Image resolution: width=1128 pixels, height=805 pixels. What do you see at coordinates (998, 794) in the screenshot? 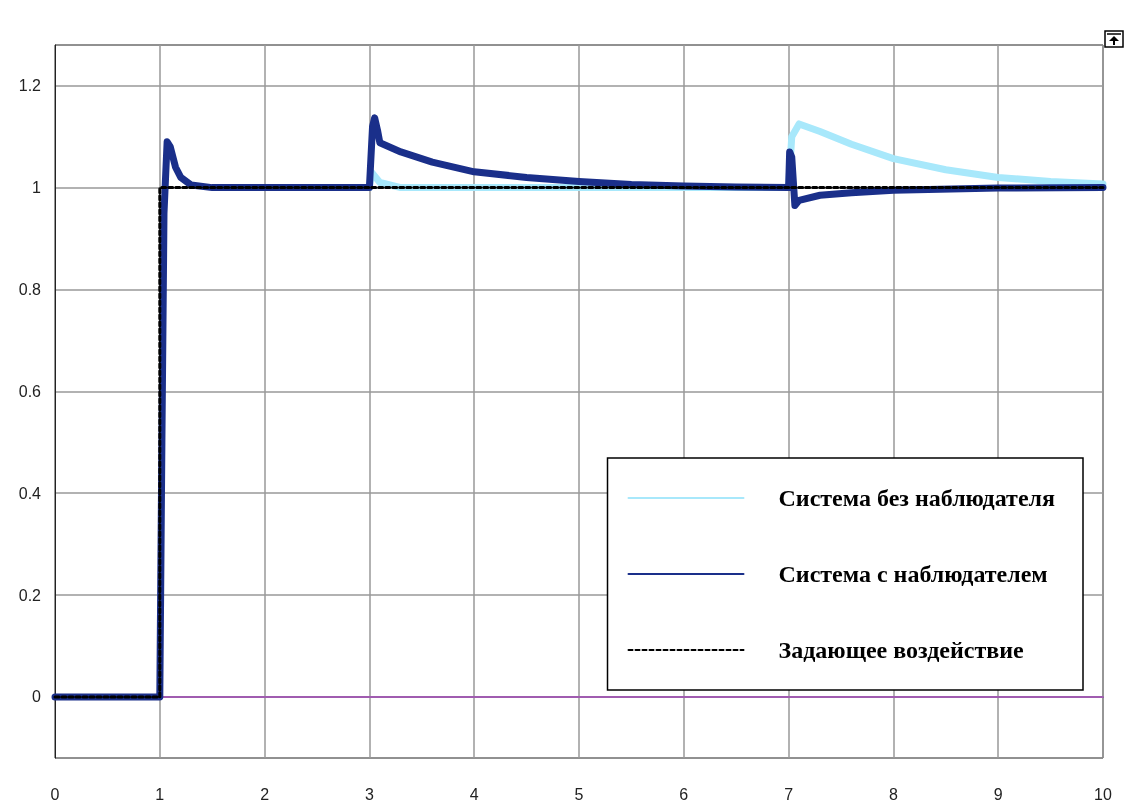
I see `x-tick-label: 9` at bounding box center [998, 794].